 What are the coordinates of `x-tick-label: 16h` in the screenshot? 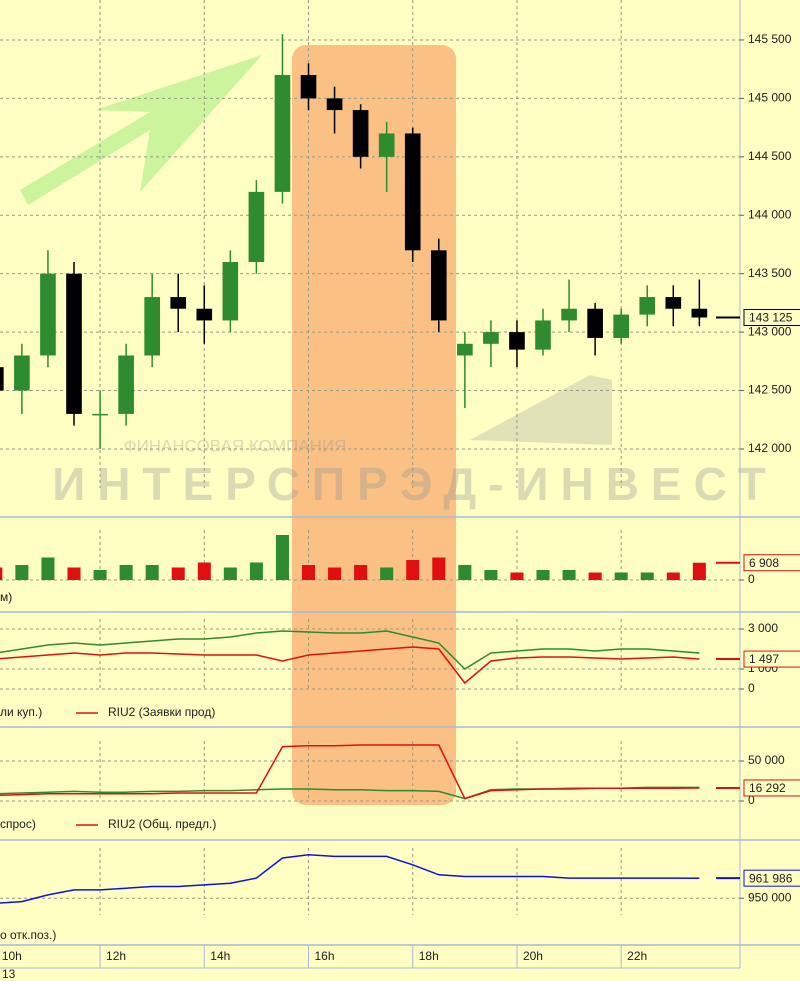 It's located at (325, 956).